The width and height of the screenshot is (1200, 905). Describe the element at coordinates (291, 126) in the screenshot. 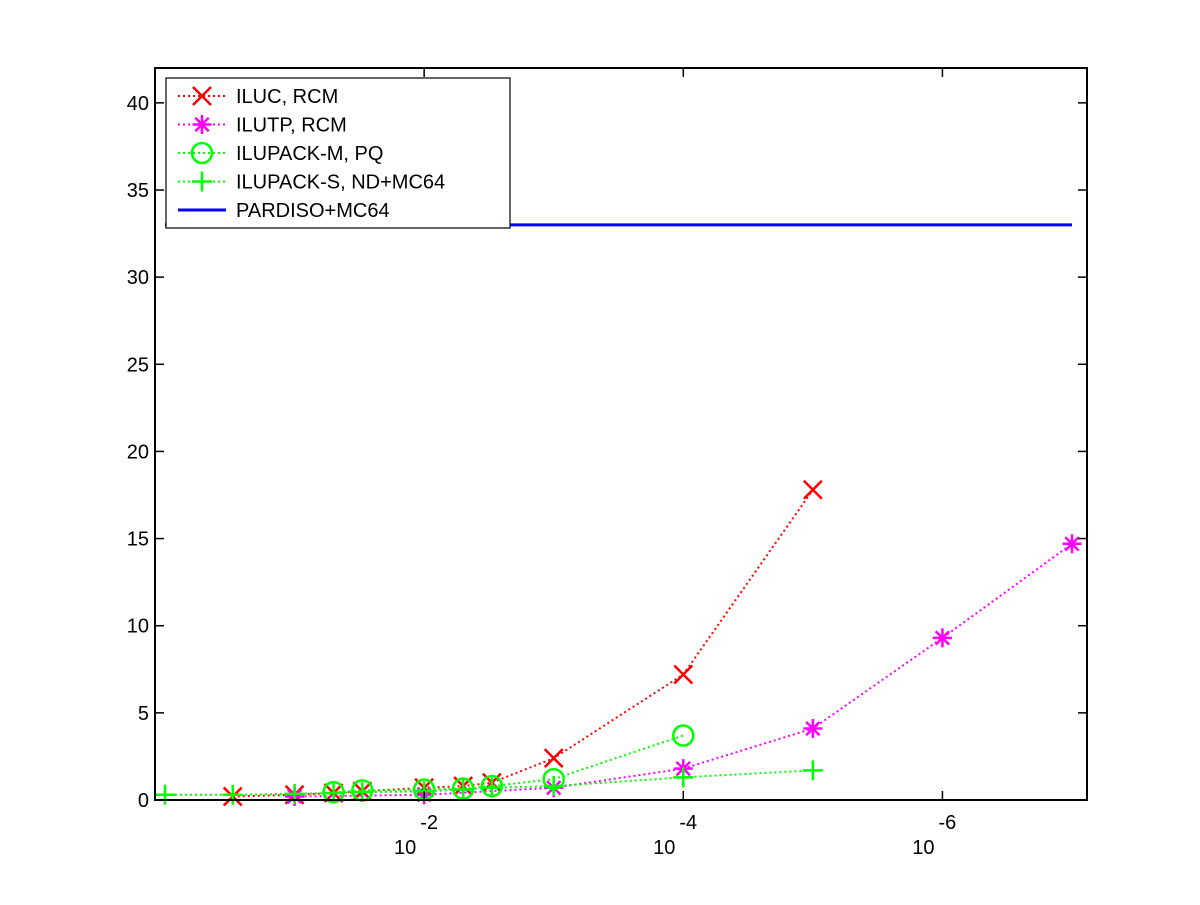

I see `legend-label-ilutp-rcm: ILUTP, RCM` at that location.